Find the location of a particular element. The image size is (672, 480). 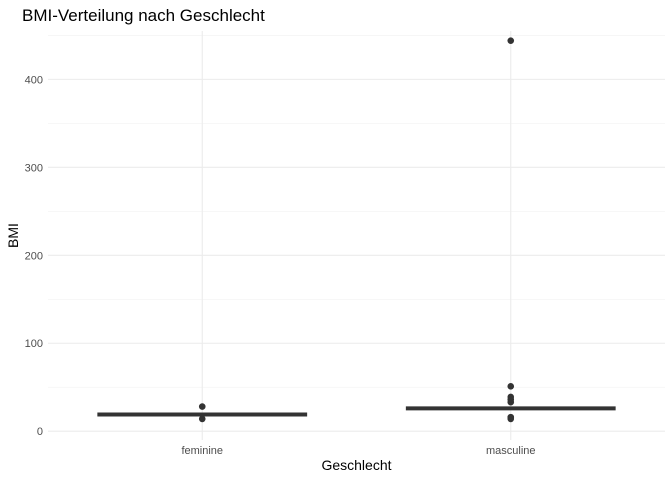

chart-title: BMI-Verteilung nach Geschlecht is located at coordinates (143, 15).